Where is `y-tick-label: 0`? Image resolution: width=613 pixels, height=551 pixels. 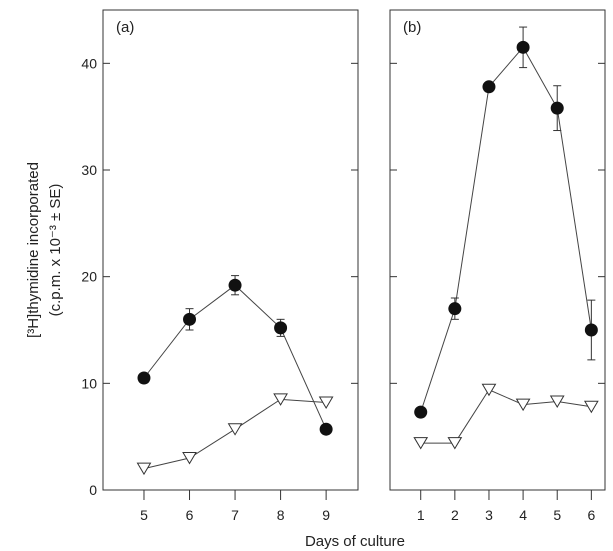 y-tick-label: 0 is located at coordinates (93, 490).